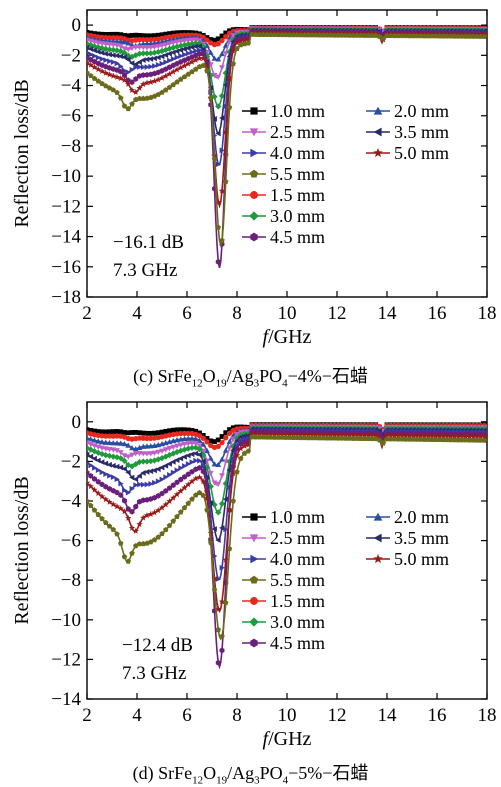  Describe the element at coordinates (287, 715) in the screenshot. I see `x-tick-label: 10` at that location.